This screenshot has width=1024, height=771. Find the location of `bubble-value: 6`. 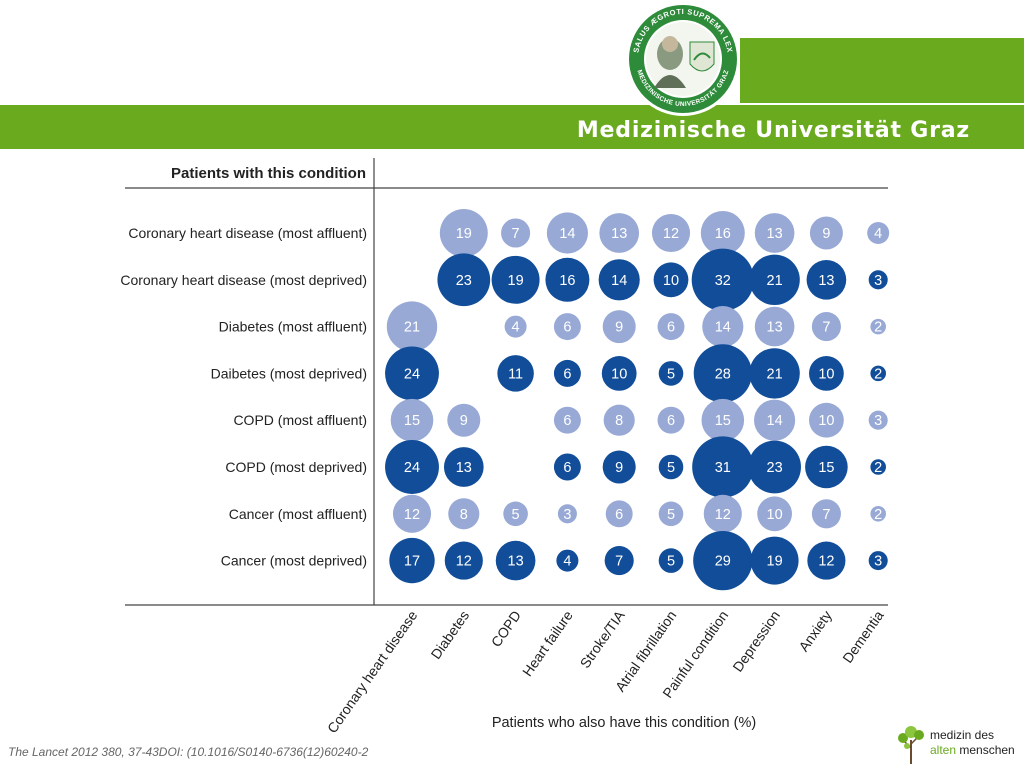

bubble-value: 6 is located at coordinates (567, 328).